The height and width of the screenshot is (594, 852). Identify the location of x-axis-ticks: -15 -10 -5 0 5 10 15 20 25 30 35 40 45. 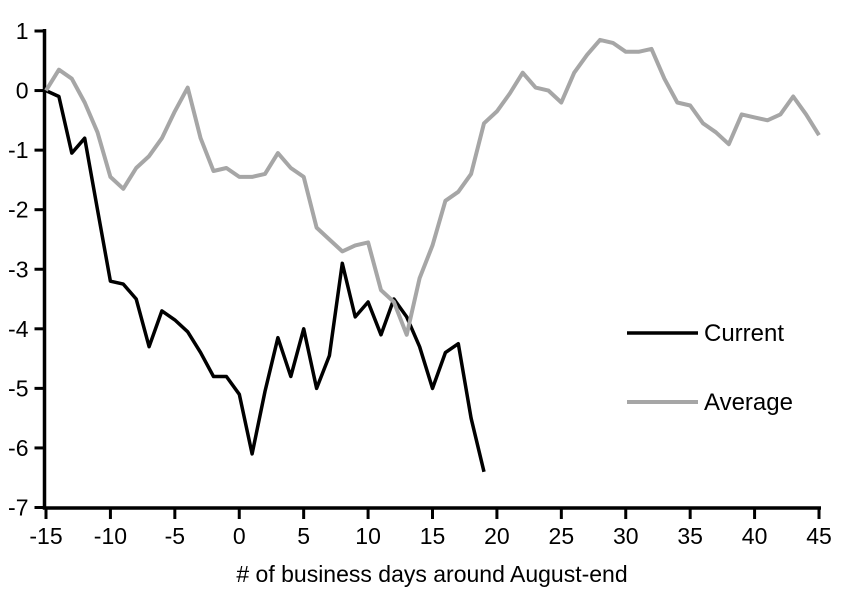
(430, 528).